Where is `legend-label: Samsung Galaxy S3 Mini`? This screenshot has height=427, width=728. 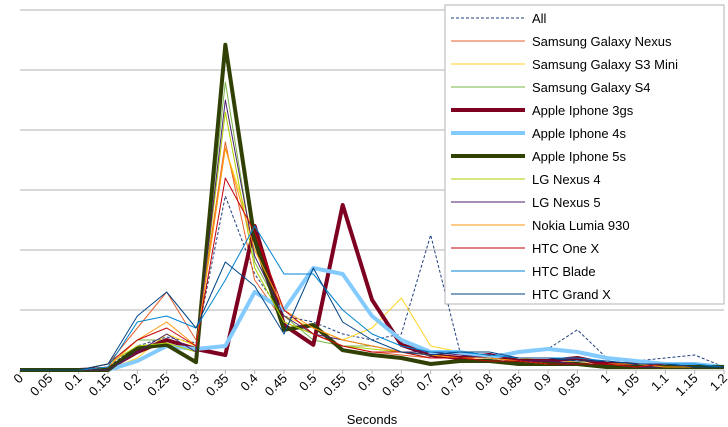
legend-label: Samsung Galaxy S3 Mini is located at coordinates (605, 64).